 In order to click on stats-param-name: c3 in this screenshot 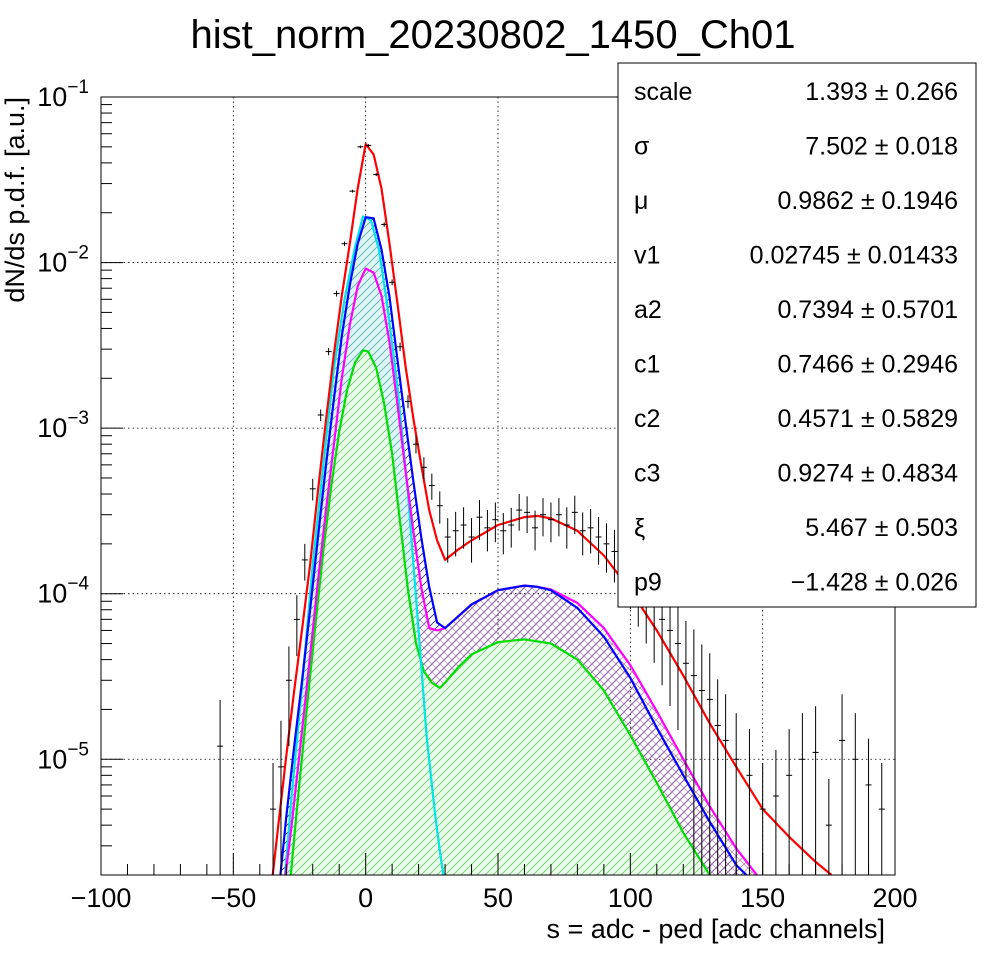, I will do `click(647, 474)`.